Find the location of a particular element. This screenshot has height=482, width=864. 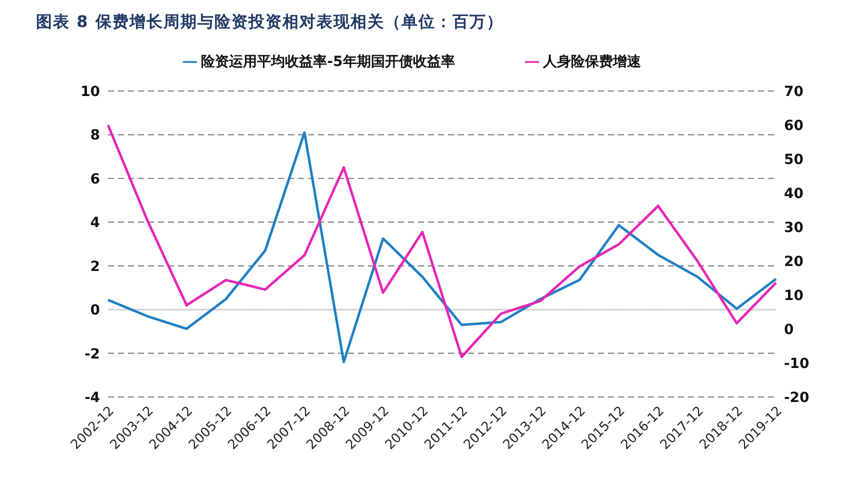

y2-tick-label: 70 is located at coordinates (794, 92).